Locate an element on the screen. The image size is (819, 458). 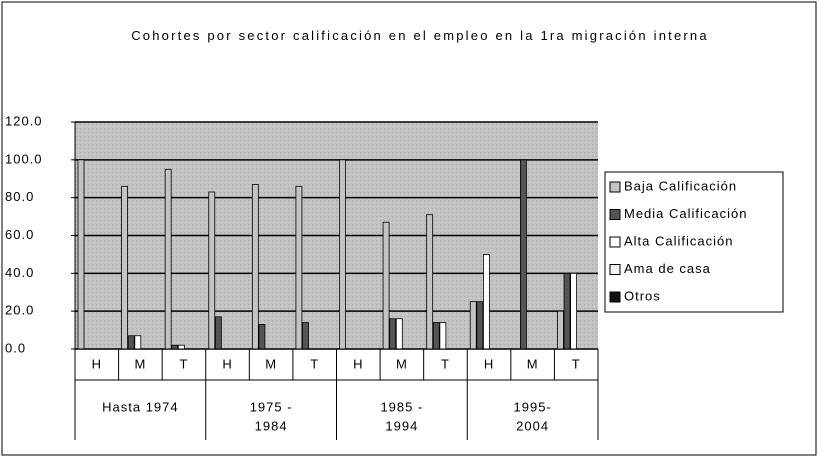
x-group-label: Hasta 1974 is located at coordinates (140, 406).